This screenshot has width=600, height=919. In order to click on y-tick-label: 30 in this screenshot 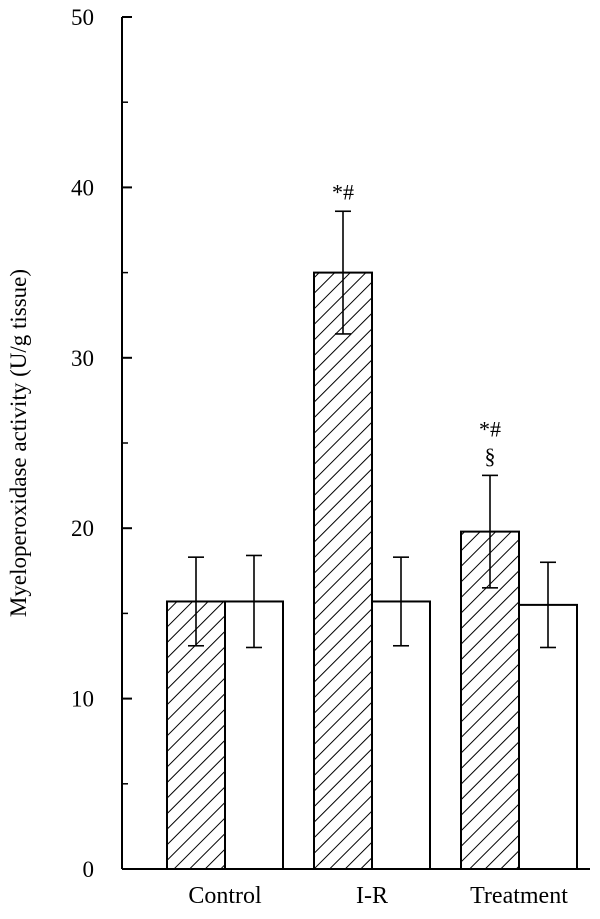, I will do `click(82, 358)`.